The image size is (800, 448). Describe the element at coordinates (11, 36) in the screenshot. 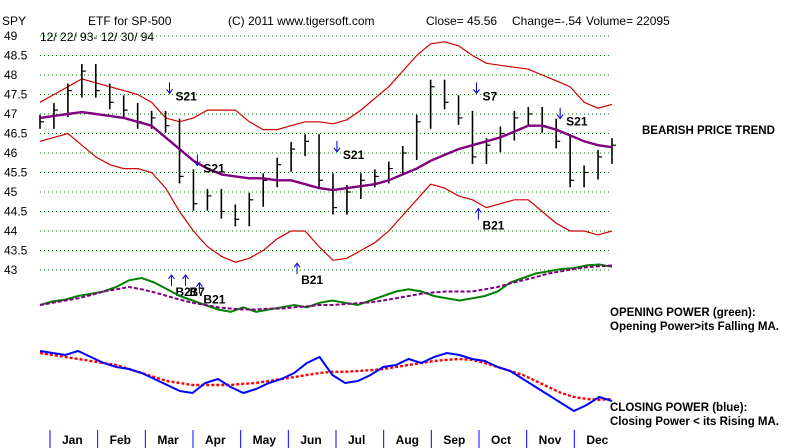

I see `y-tick-label: 49` at that location.